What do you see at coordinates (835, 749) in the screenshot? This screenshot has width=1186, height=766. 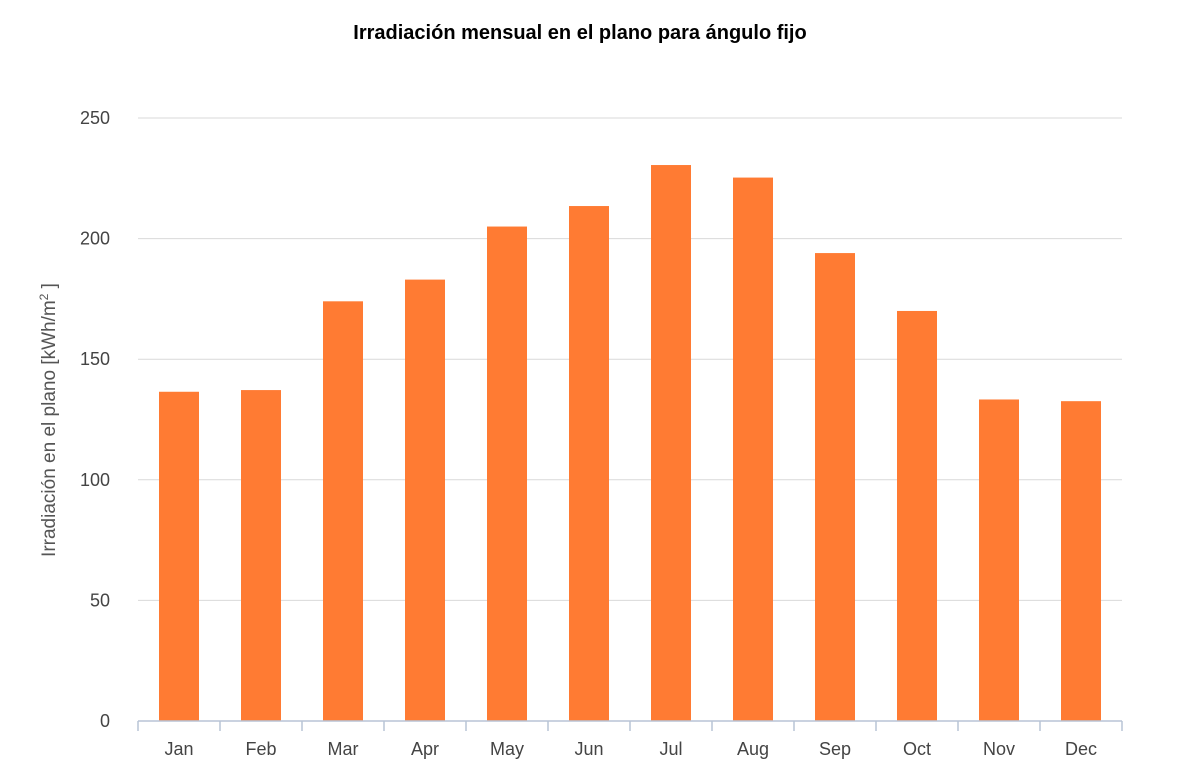 I see `x-tick-label: Sep` at bounding box center [835, 749].